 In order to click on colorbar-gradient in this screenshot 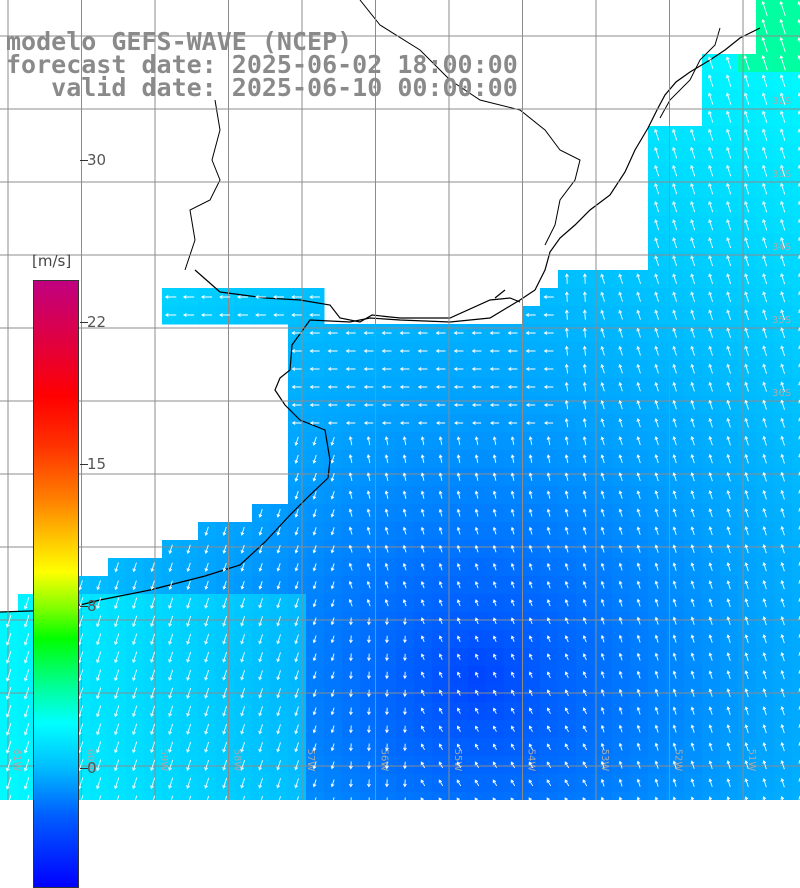, I will do `click(56, 584)`.